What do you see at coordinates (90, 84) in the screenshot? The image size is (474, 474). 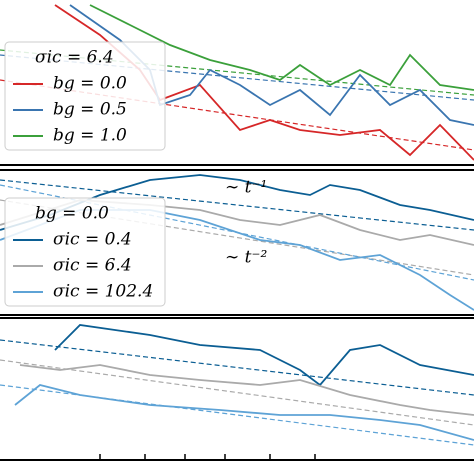 I see `legend-label: bg = 0.0` at bounding box center [90, 84].